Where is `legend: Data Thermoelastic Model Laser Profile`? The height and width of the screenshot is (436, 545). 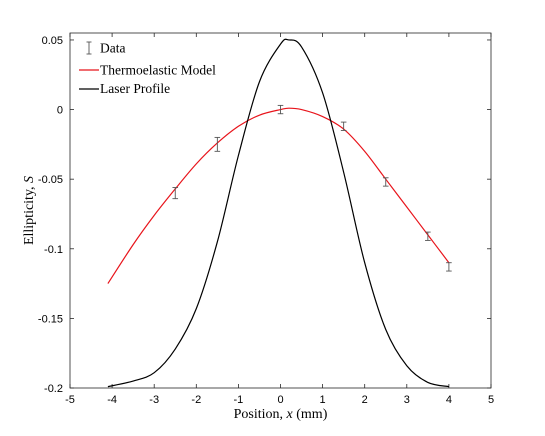 legend: Data Thermoelastic Model Laser Profile is located at coordinates (147, 68).